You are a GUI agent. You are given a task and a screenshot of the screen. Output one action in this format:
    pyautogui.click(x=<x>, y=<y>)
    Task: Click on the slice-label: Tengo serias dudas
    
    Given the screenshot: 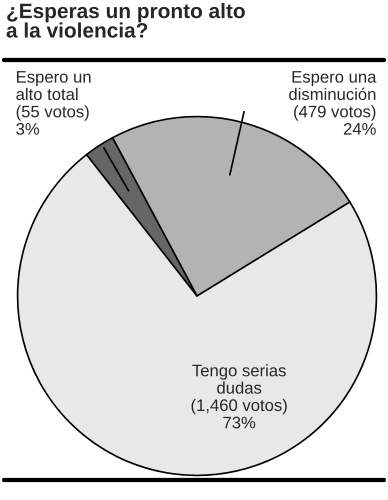 What is the action you would take?
    pyautogui.click(x=239, y=379)
    